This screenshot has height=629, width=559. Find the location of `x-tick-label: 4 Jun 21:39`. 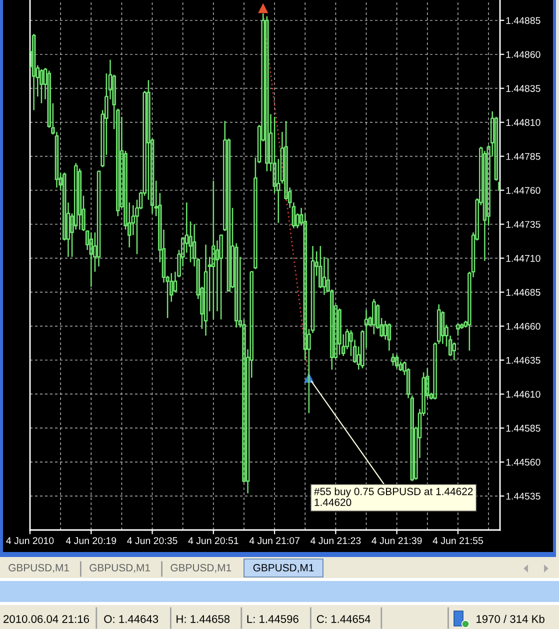

x-tick-label: 4 Jun 21:39 is located at coordinates (397, 540).